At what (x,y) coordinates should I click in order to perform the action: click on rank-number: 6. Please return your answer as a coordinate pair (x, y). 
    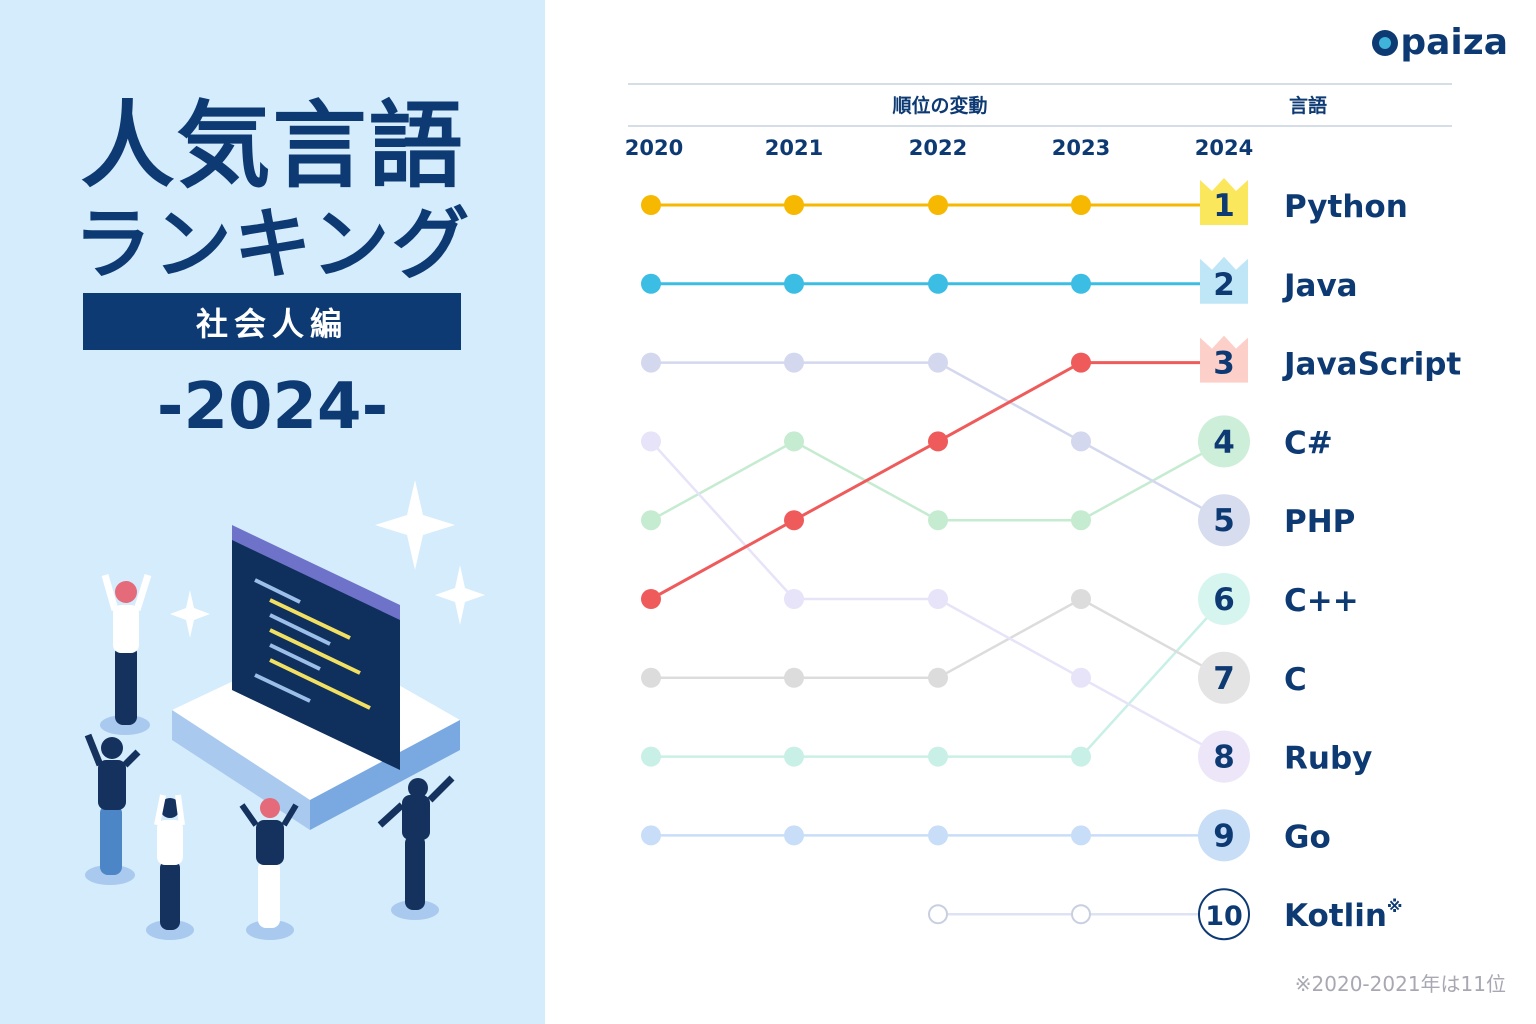
    Looking at the image, I should click on (1224, 600).